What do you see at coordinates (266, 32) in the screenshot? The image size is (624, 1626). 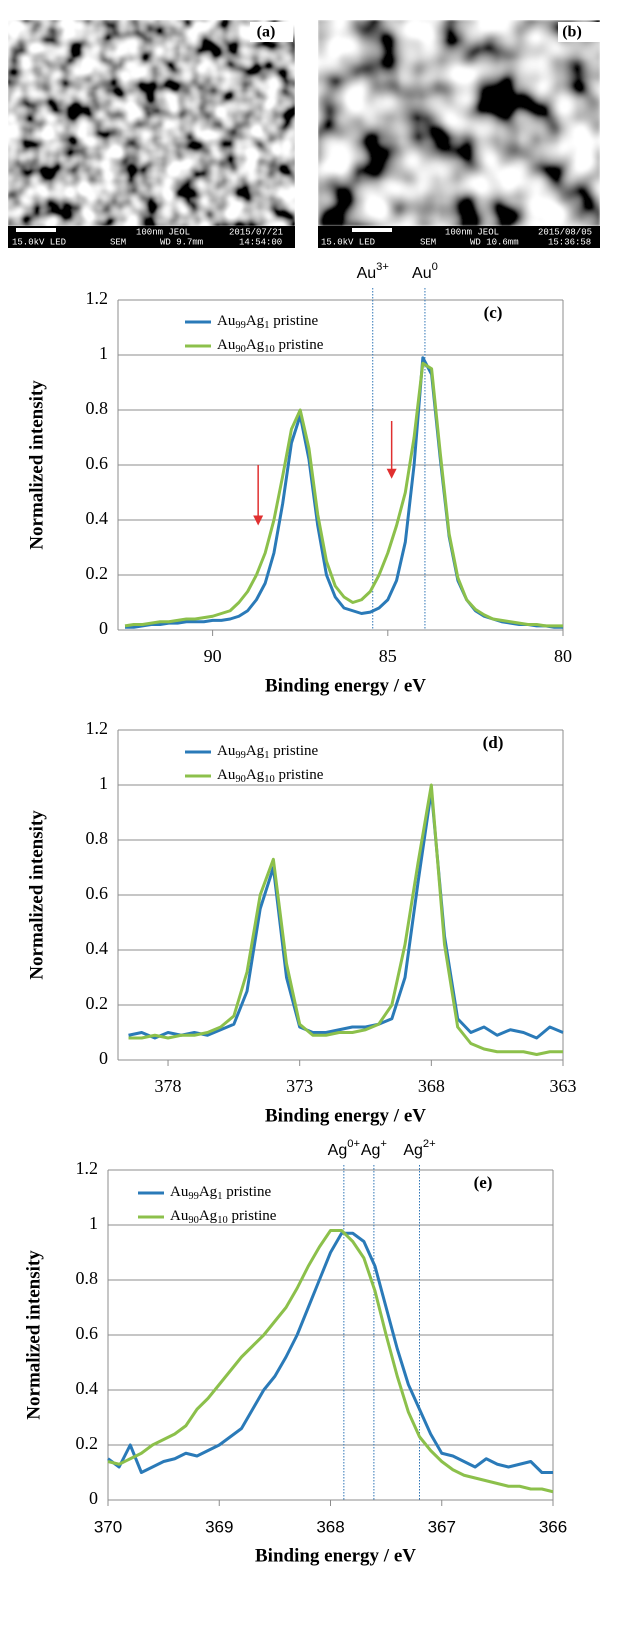 I see `panel-label: (a)` at bounding box center [266, 32].